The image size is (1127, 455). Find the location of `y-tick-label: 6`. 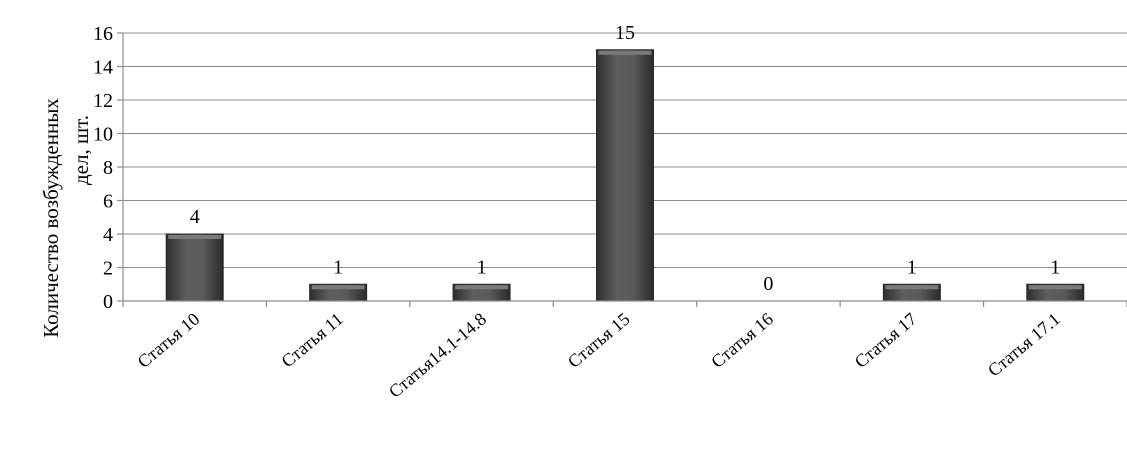

y-tick-label: 6 is located at coordinates (108, 202).